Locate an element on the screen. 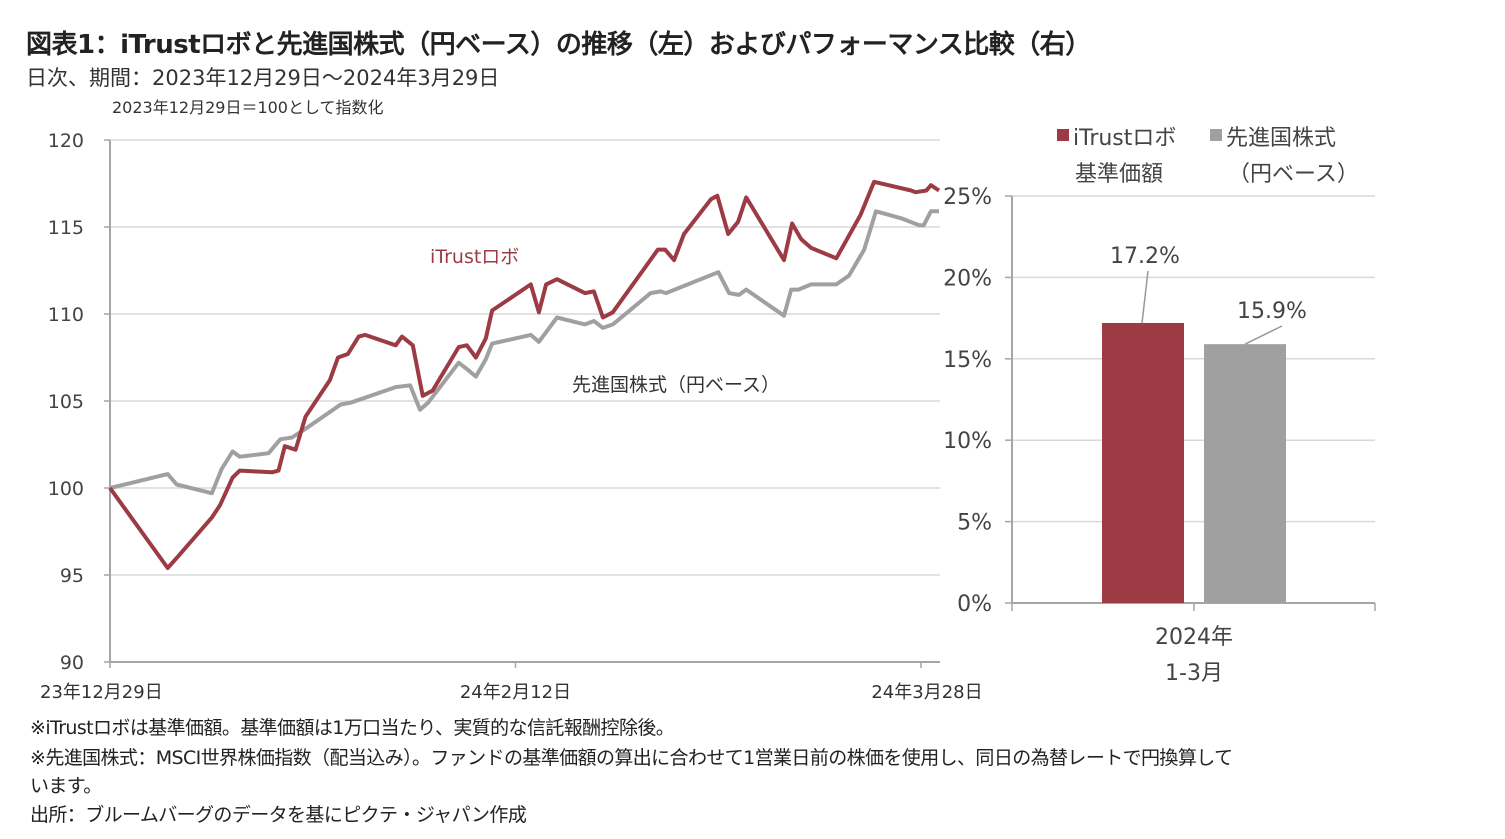  bar-data-label: 15.9% is located at coordinates (1272, 311).